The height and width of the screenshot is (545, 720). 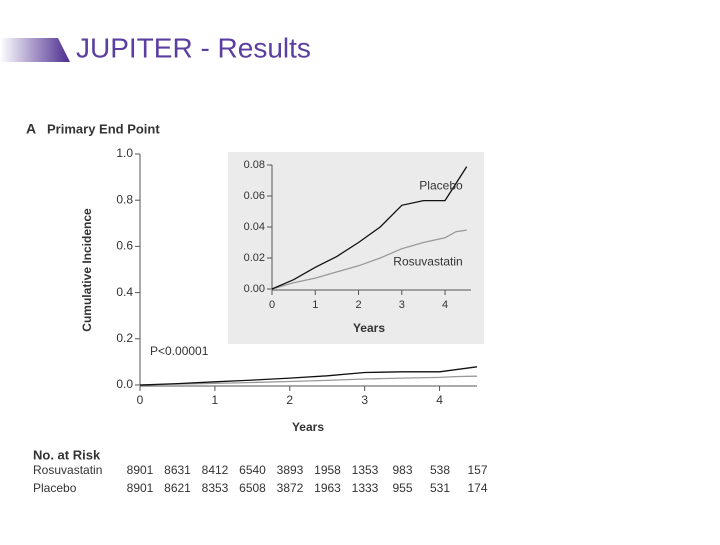 What do you see at coordinates (215, 470) in the screenshot?
I see `risk-count: 8412` at bounding box center [215, 470].